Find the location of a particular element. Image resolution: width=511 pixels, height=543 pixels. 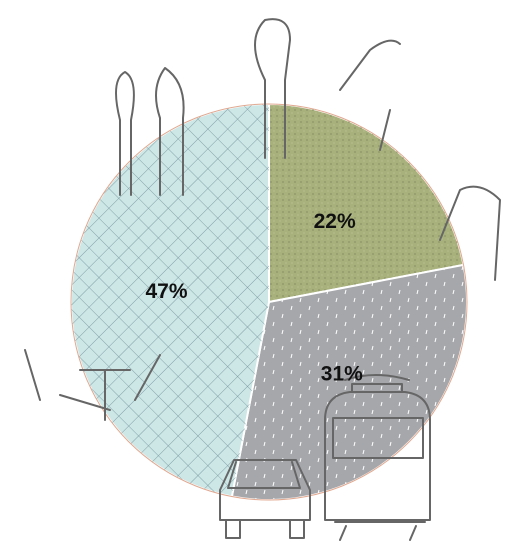

slice-label: 47% is located at coordinates (166, 291).